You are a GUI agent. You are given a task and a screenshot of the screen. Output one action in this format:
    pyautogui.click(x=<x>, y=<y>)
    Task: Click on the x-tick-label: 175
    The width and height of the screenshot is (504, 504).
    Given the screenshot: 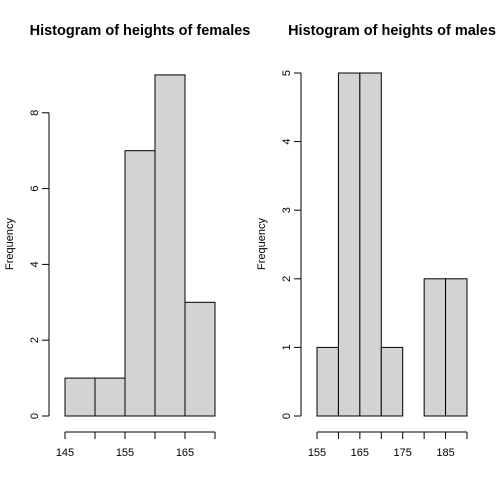 What is the action you would take?
    pyautogui.click(x=403, y=453)
    